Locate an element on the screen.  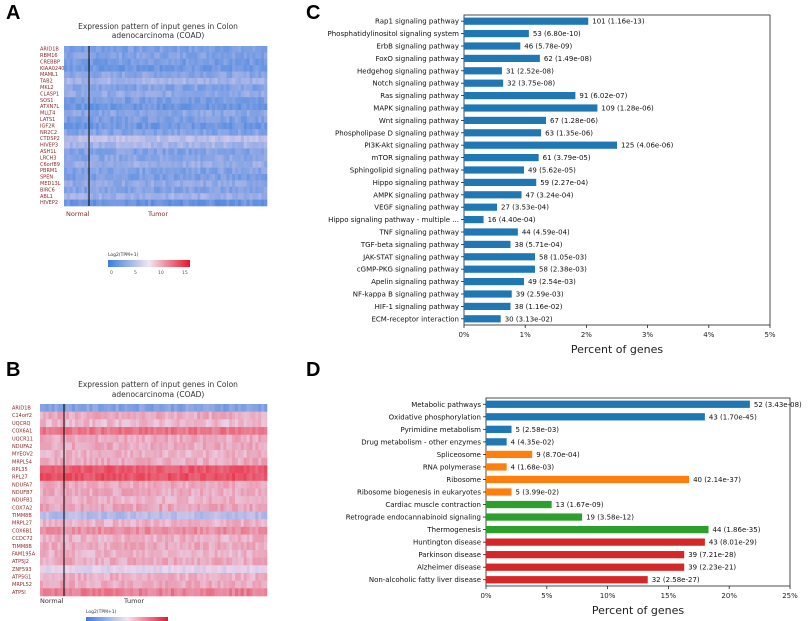
data-label: 38 (5.71e-04) is located at coordinates (539, 245).